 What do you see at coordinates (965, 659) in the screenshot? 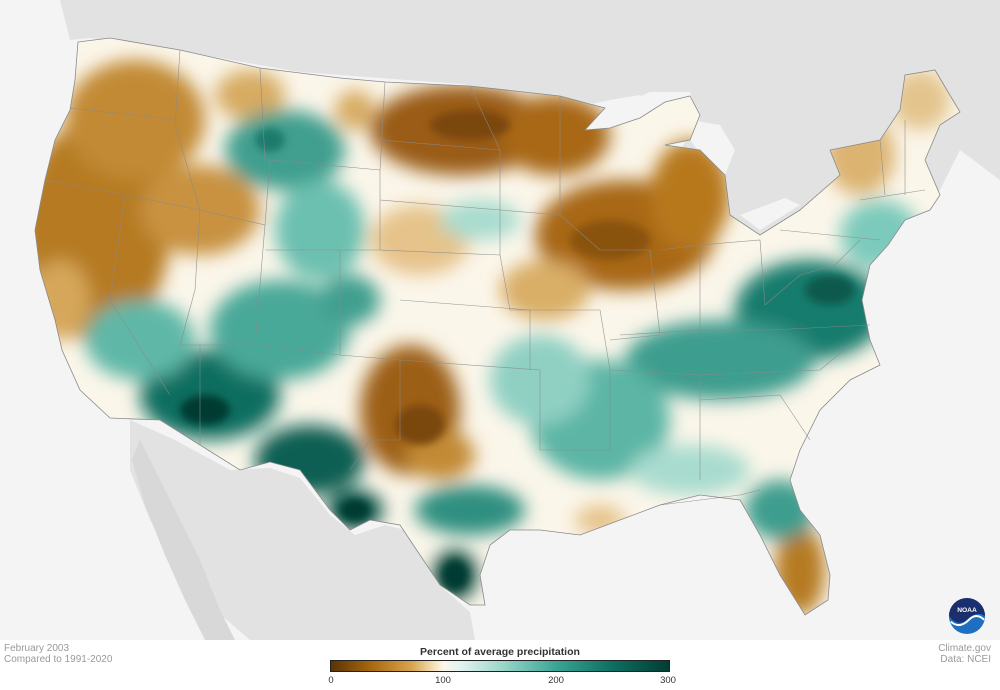
I see `credit-source: Data: NCEI` at bounding box center [965, 659].